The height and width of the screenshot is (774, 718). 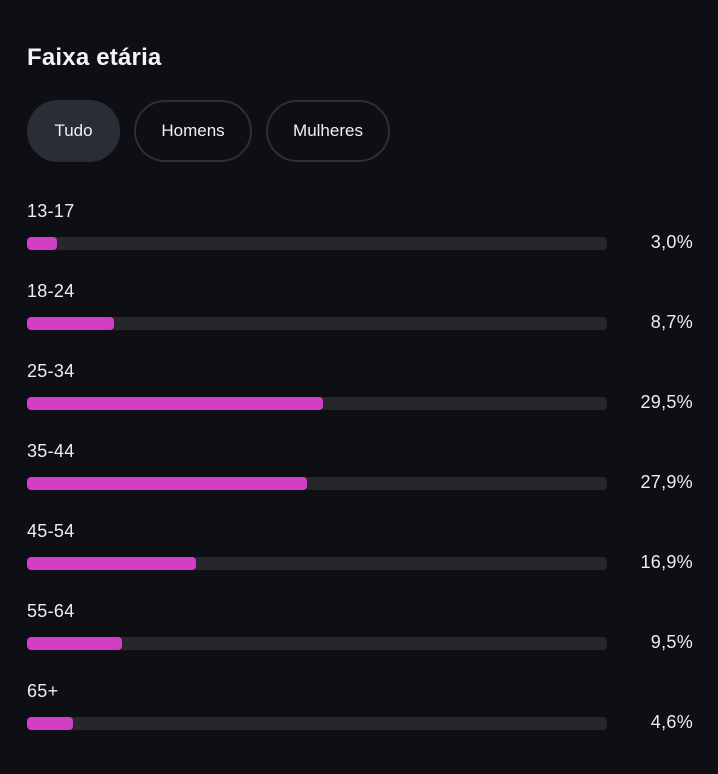 I want to click on filter-tabs: Tudo Homens Mulheres, so click(x=208, y=131).